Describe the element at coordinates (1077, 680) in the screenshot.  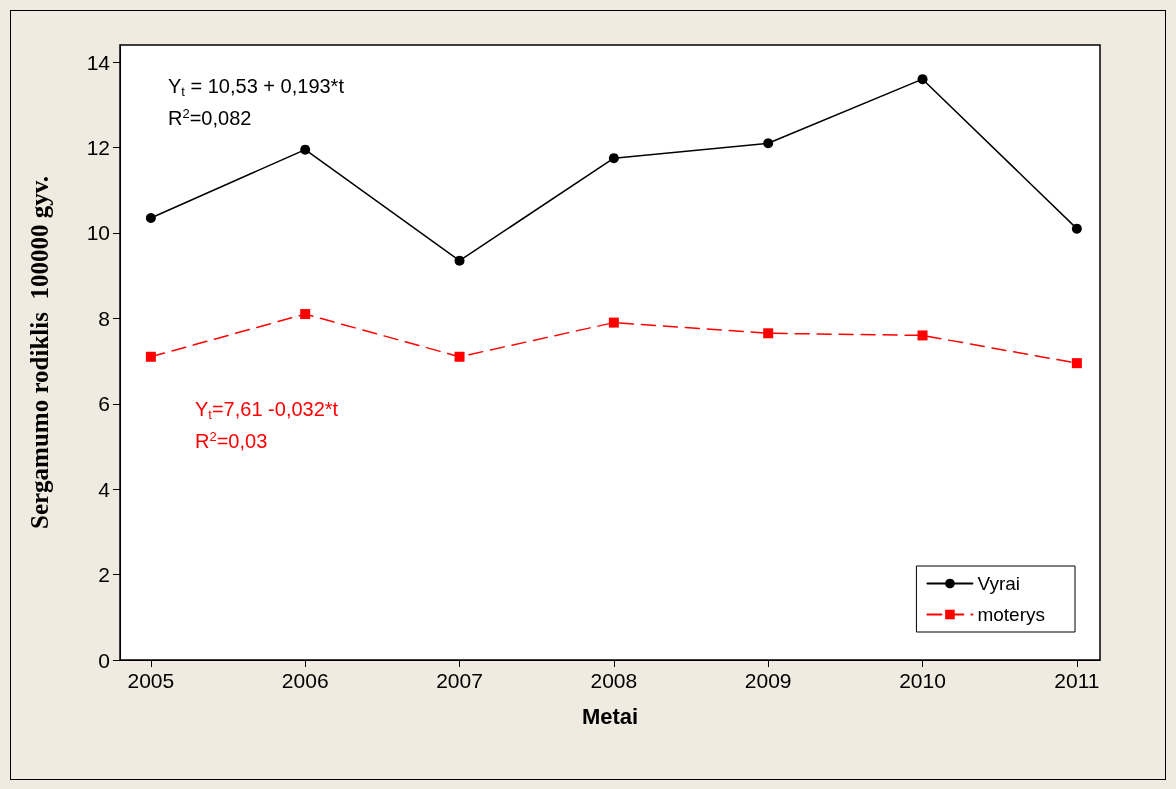
I see `x-tick-label: 2011` at that location.